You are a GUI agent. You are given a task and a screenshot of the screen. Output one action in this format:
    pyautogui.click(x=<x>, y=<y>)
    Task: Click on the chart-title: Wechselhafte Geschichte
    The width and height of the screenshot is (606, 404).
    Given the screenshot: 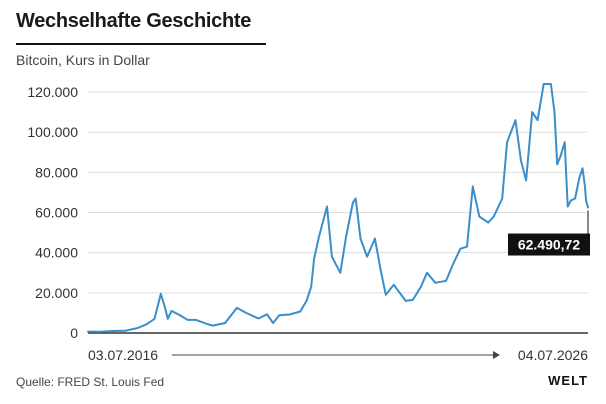 What is the action you would take?
    pyautogui.click(x=134, y=21)
    